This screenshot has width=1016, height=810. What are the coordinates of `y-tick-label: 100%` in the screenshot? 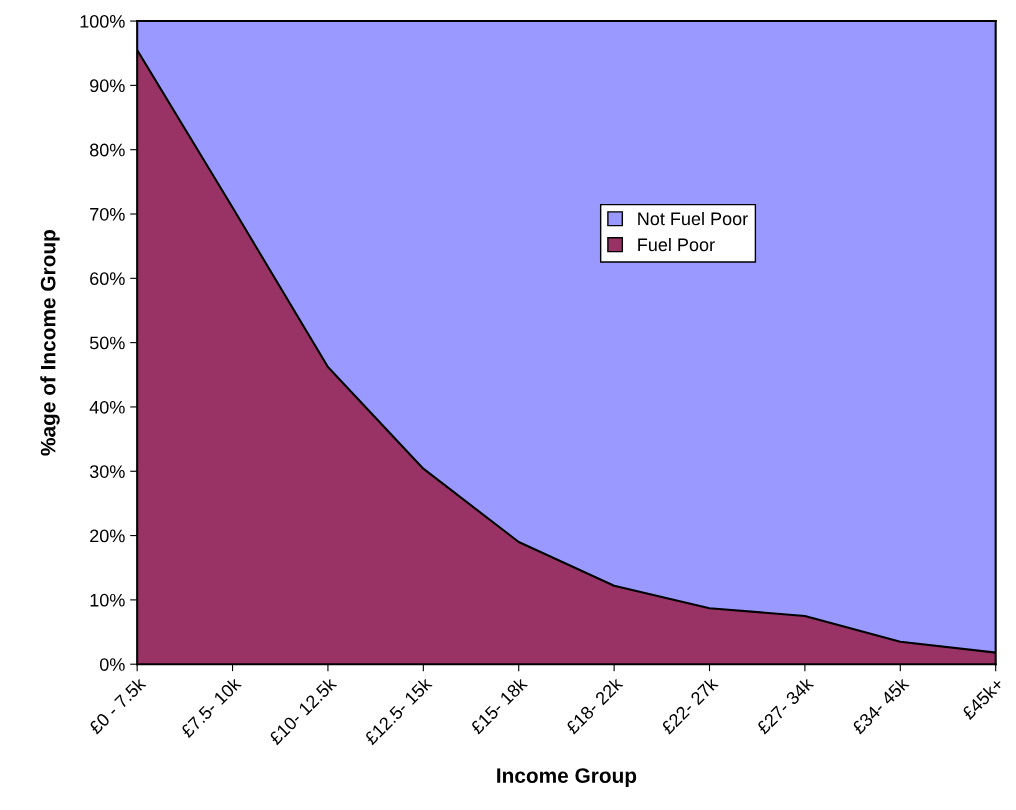 It's located at (102, 21).